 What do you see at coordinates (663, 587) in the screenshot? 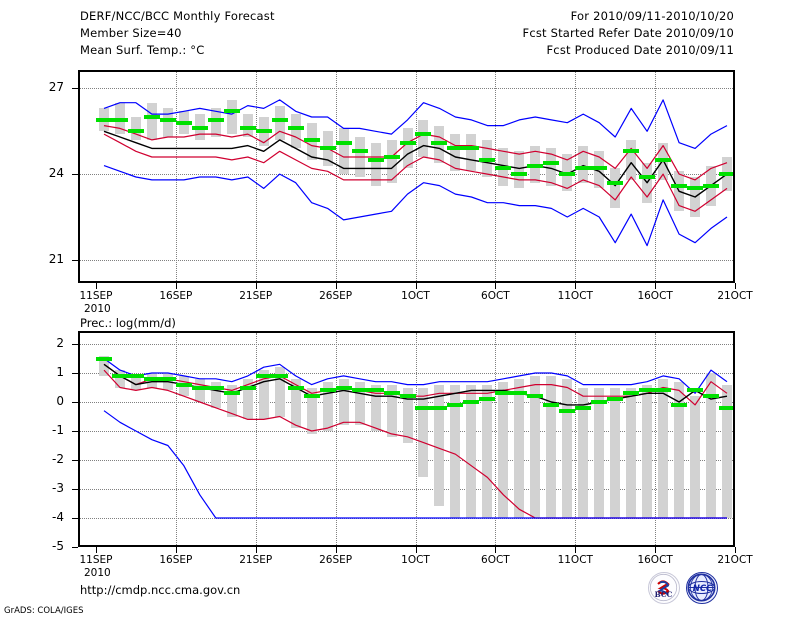
I see `bcc-logo-mark: BCC` at bounding box center [663, 587].